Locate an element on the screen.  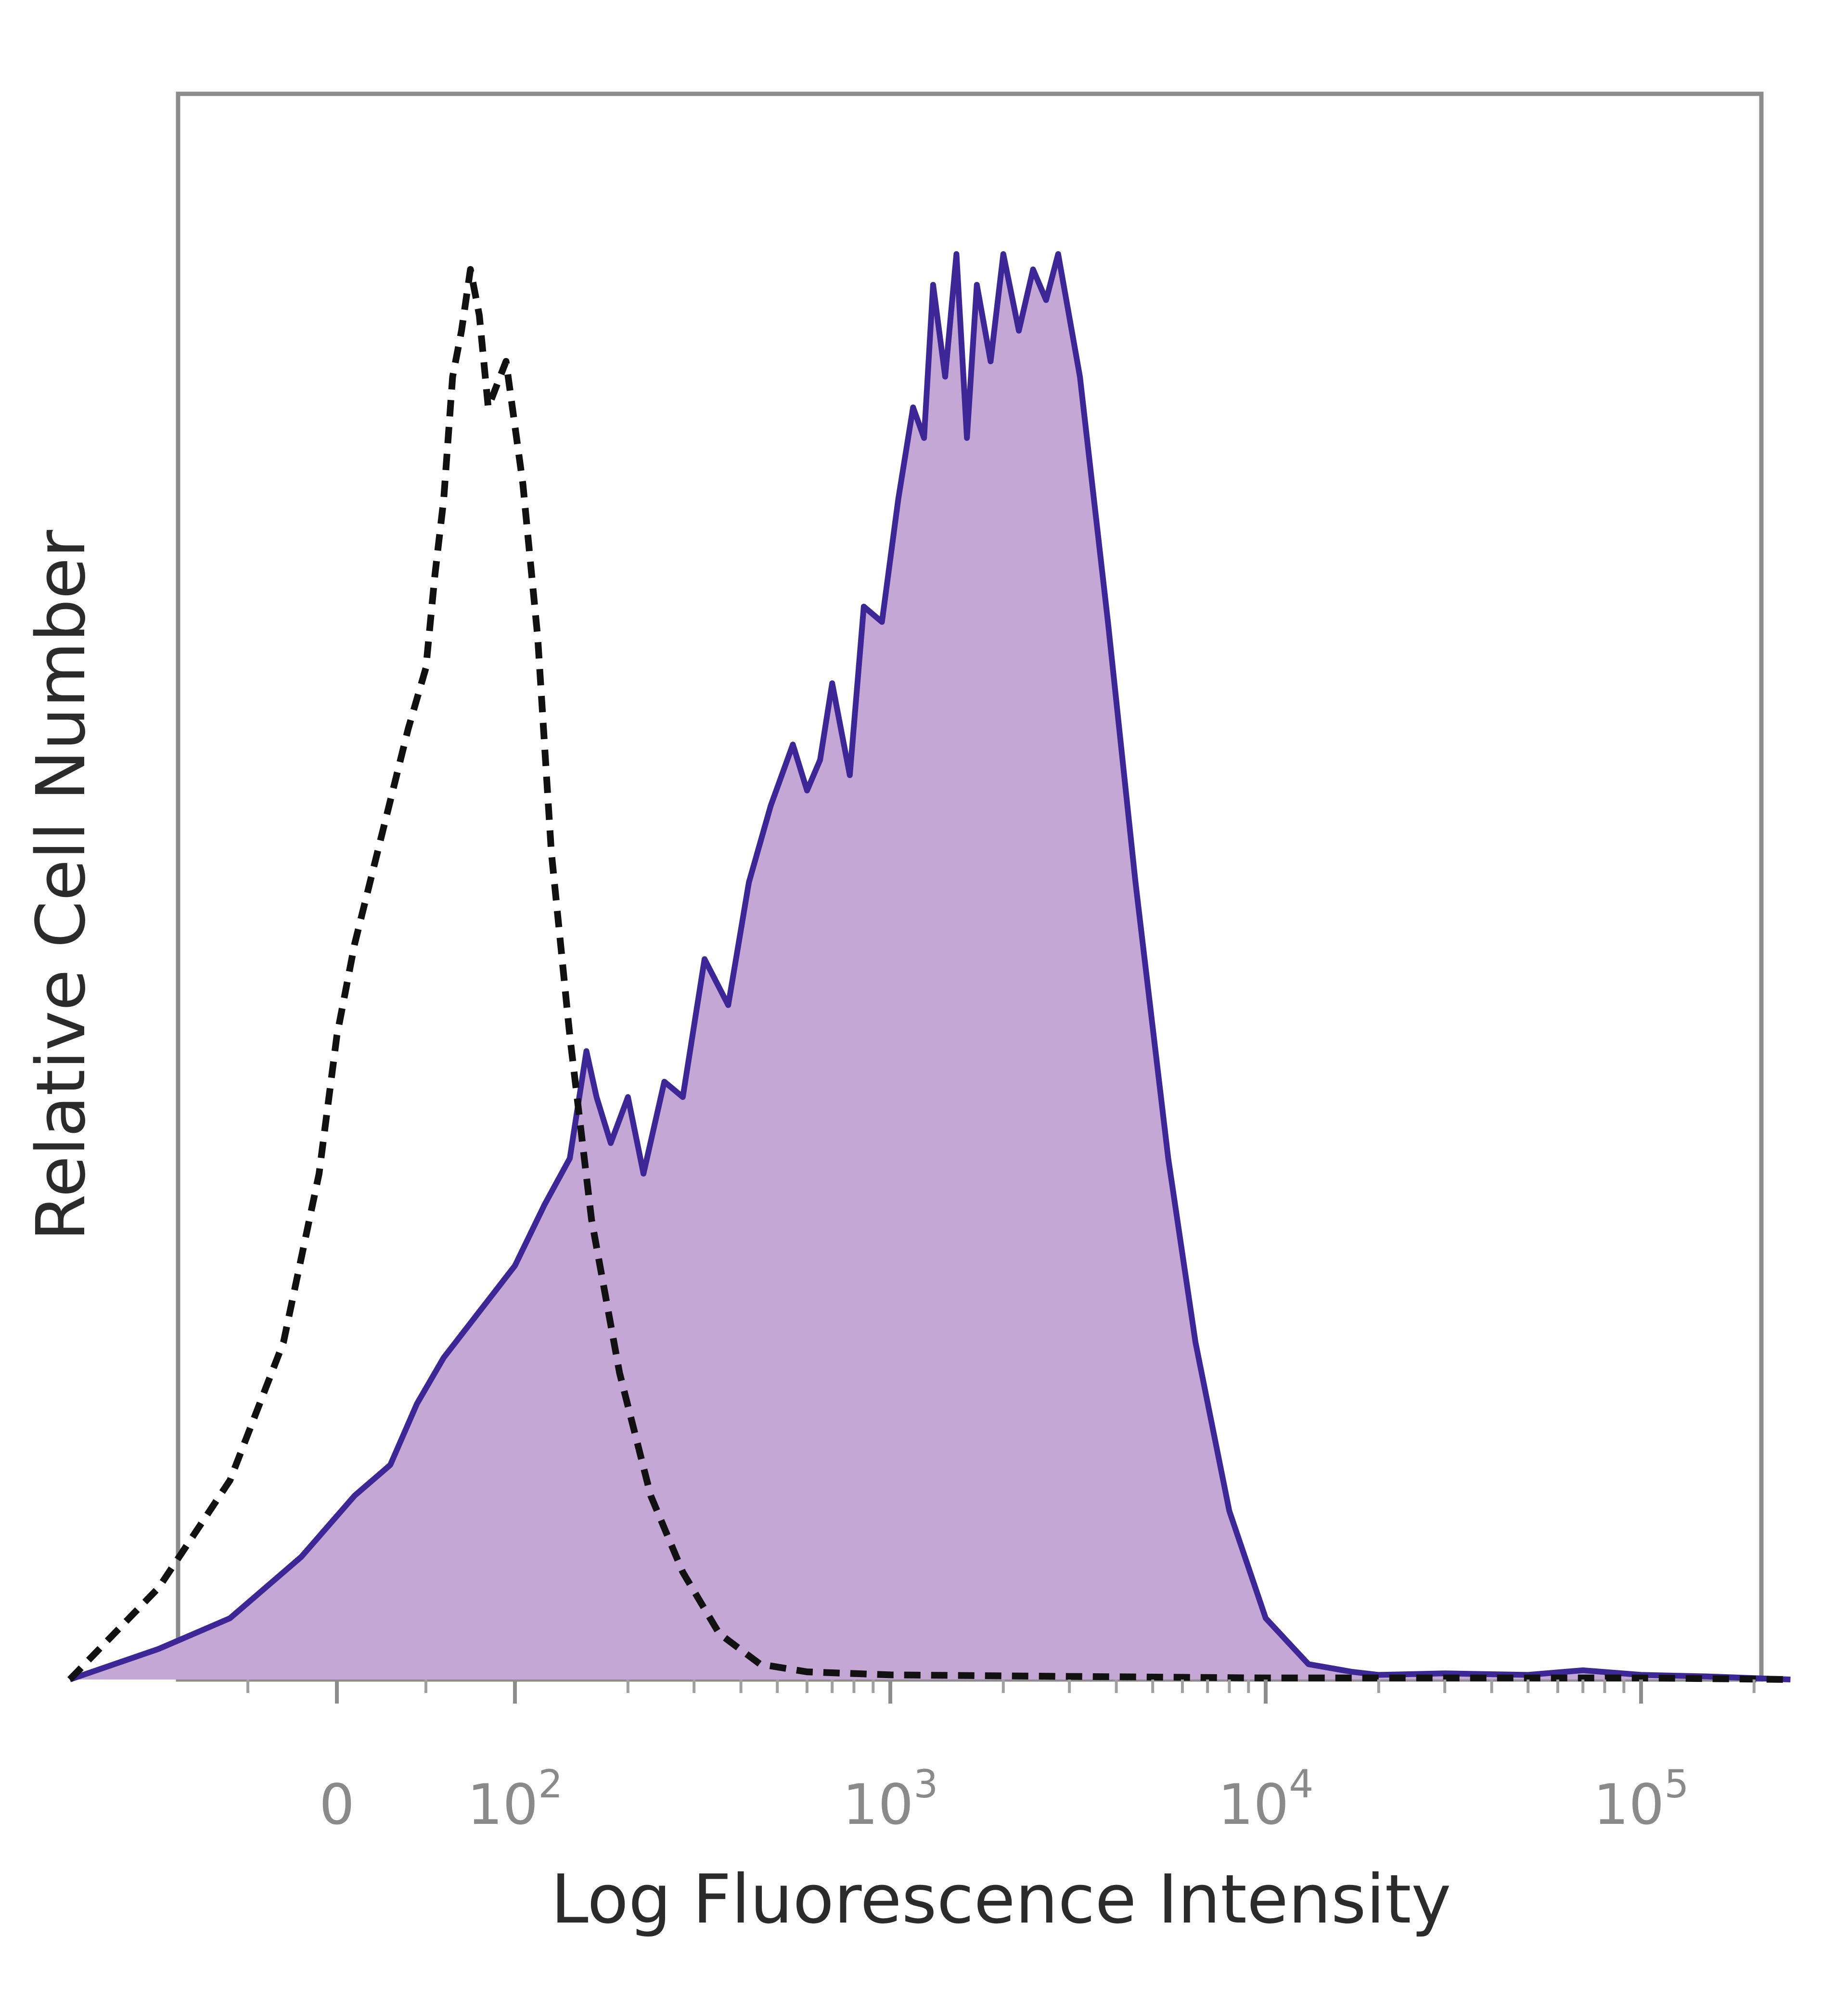
x-axis-title: Log Fluorescence Intensity is located at coordinates (1001, 1899).